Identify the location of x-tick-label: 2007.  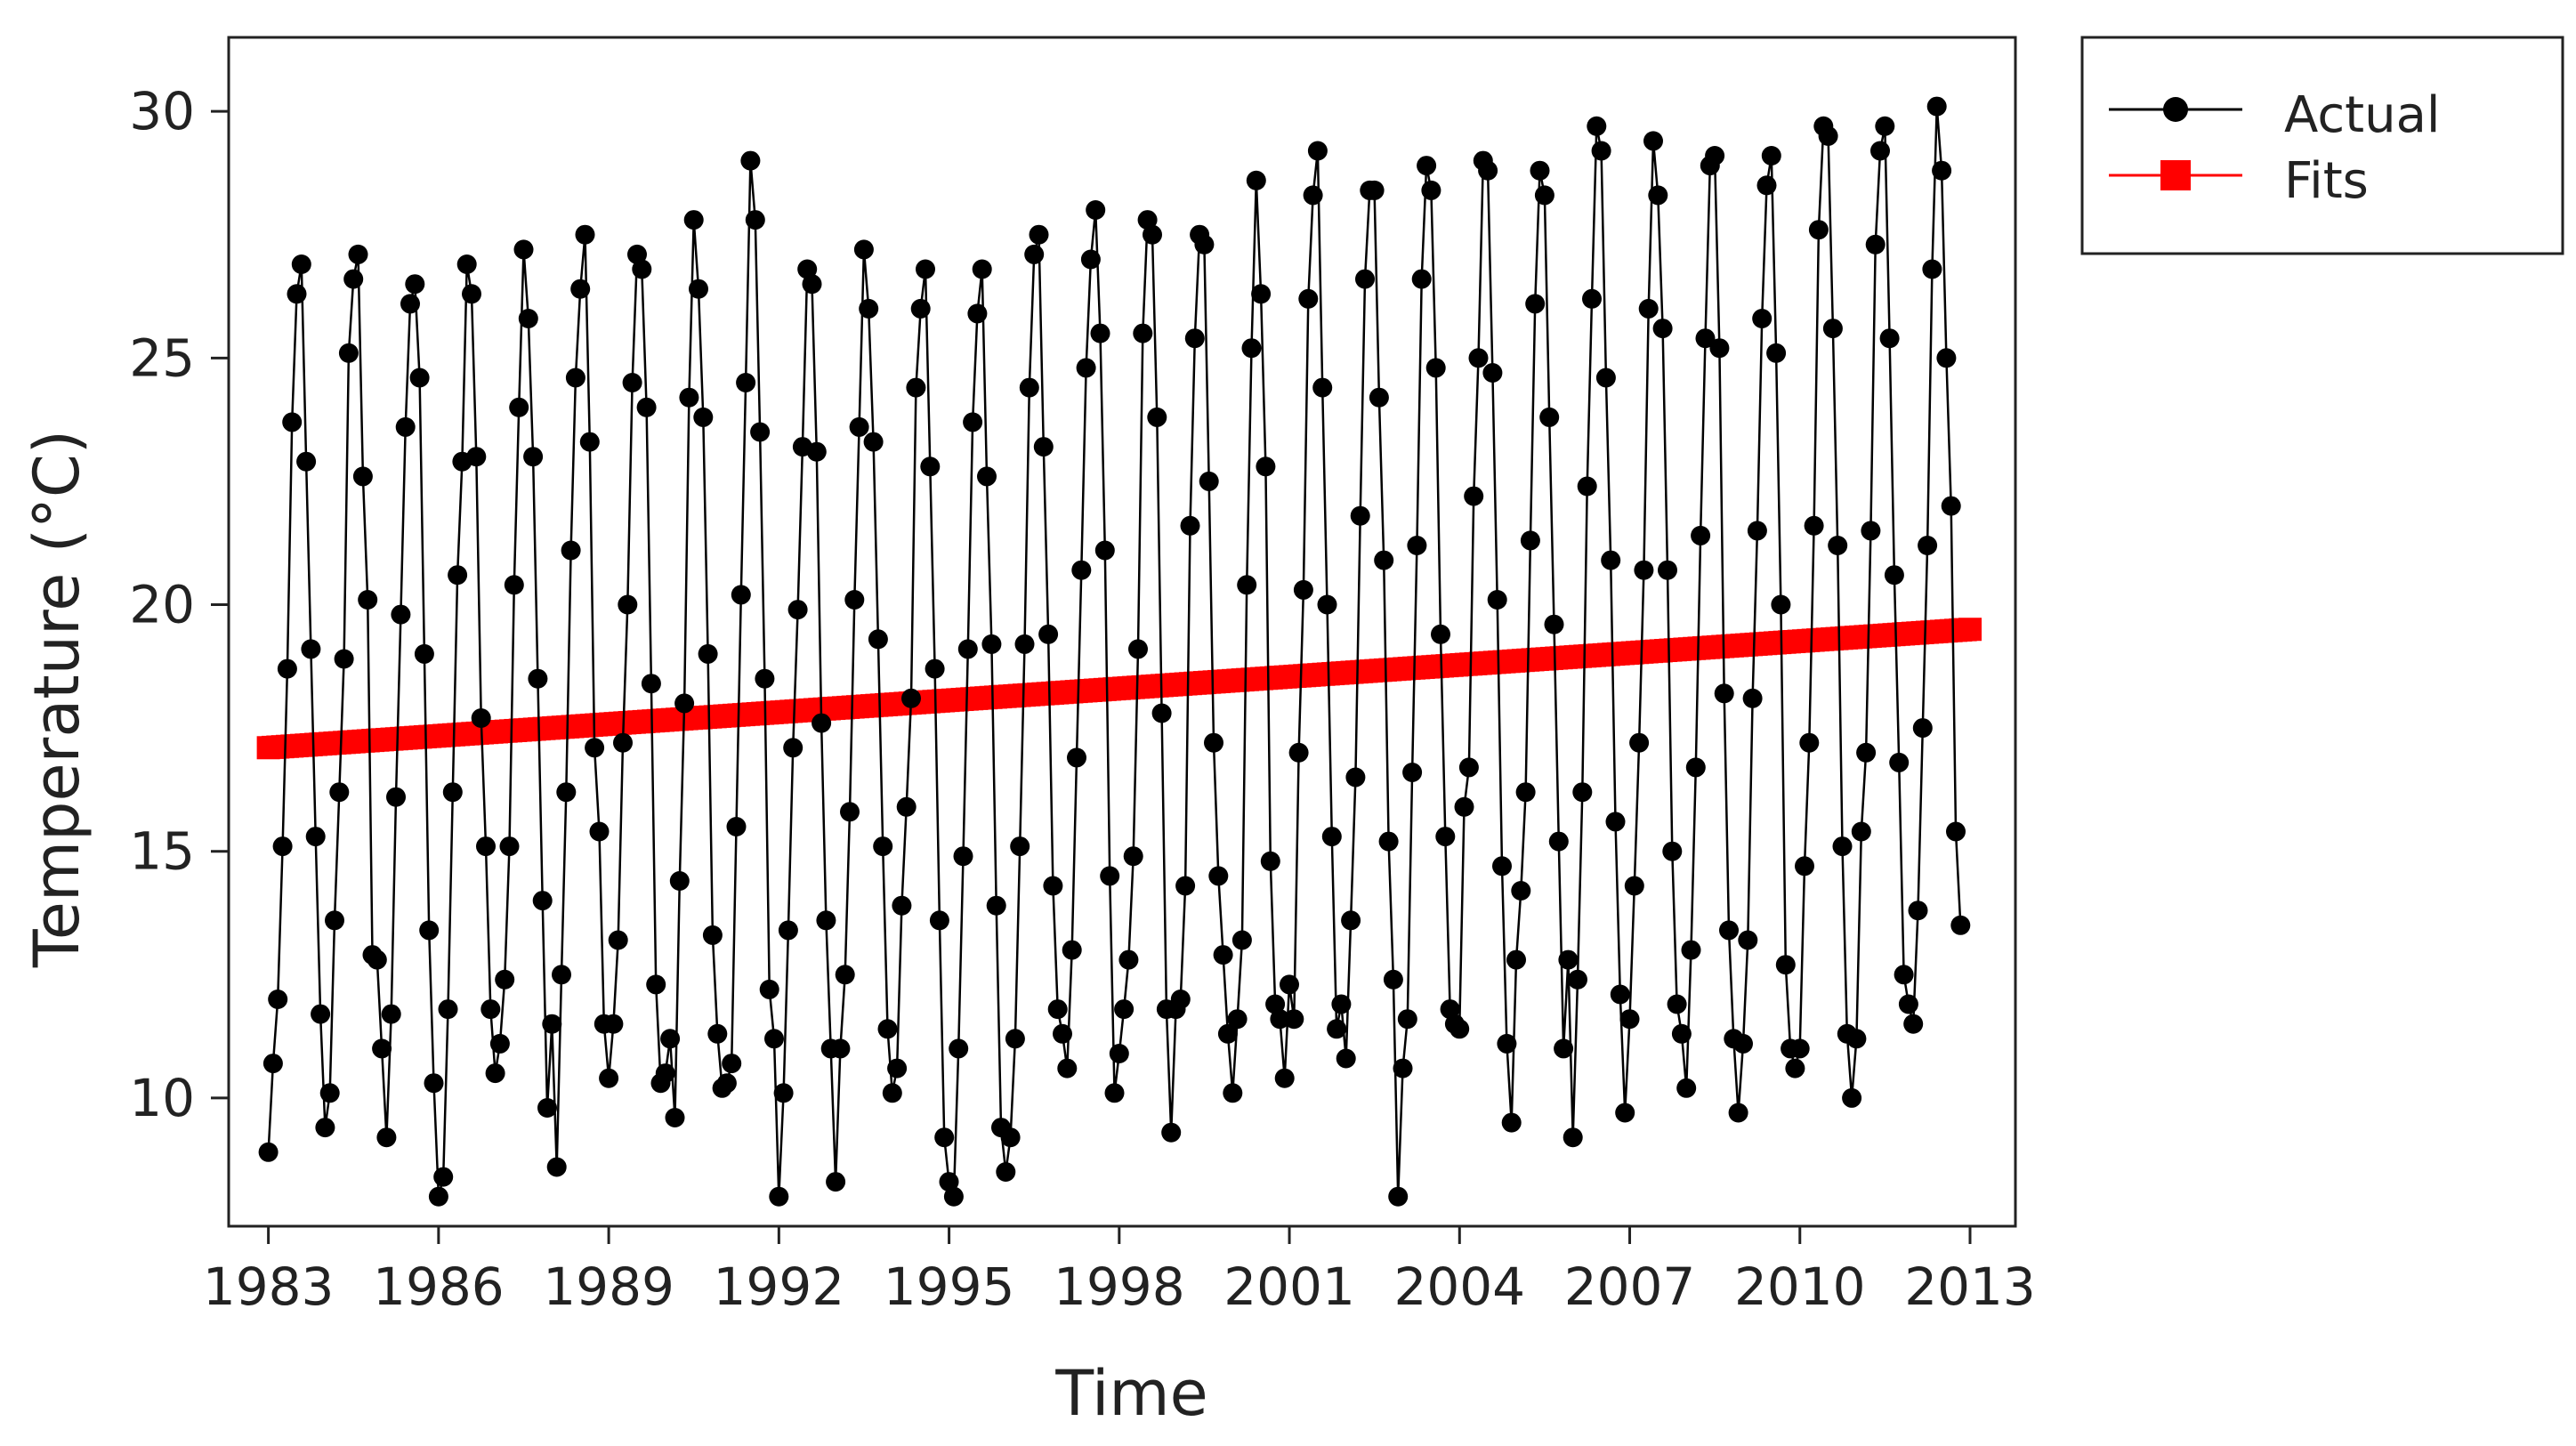
(1630, 1286).